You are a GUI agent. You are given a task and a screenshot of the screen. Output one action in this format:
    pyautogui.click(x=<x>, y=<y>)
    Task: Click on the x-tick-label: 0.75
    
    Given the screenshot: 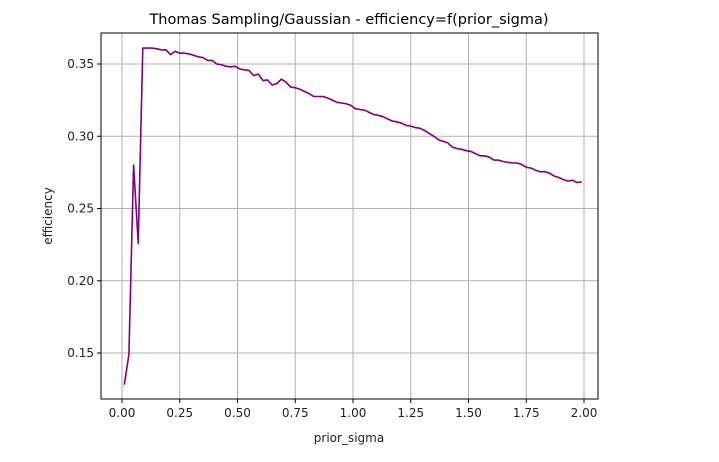 What is the action you would take?
    pyautogui.click(x=295, y=413)
    